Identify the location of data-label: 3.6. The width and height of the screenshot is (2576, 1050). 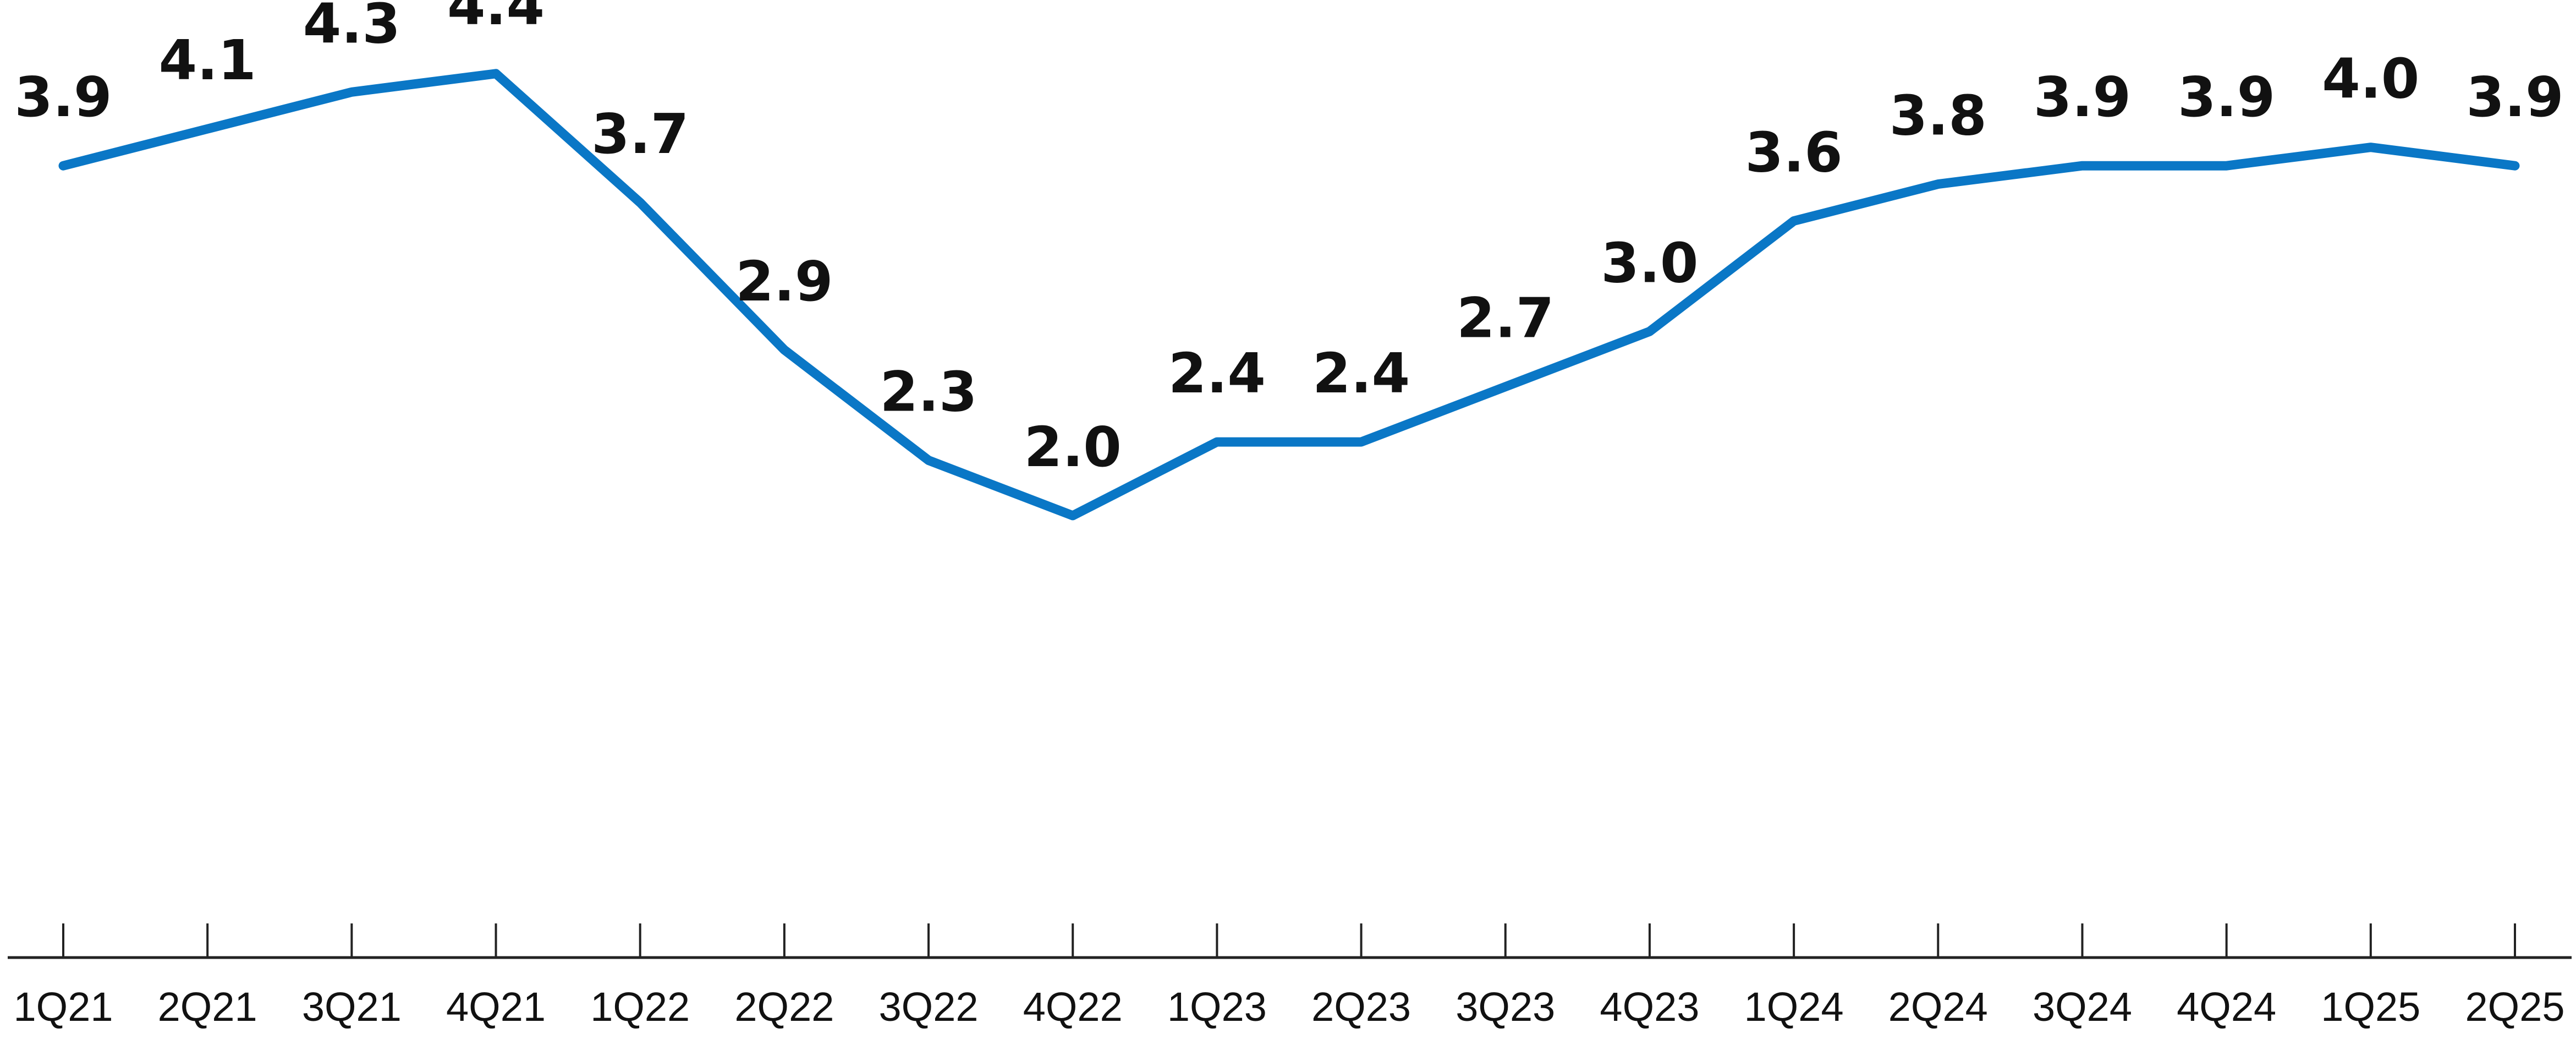
(1794, 153).